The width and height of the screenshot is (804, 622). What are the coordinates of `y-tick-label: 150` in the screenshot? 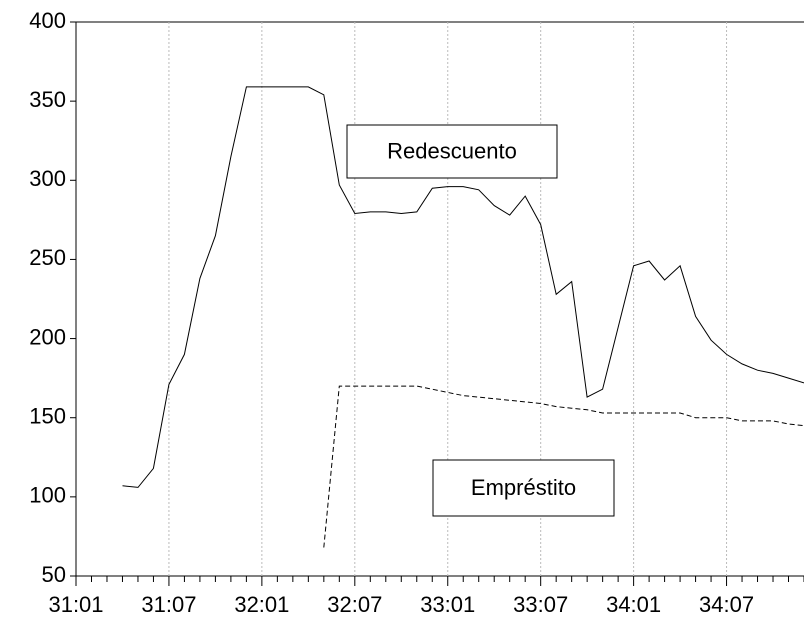 It's located at (47, 416).